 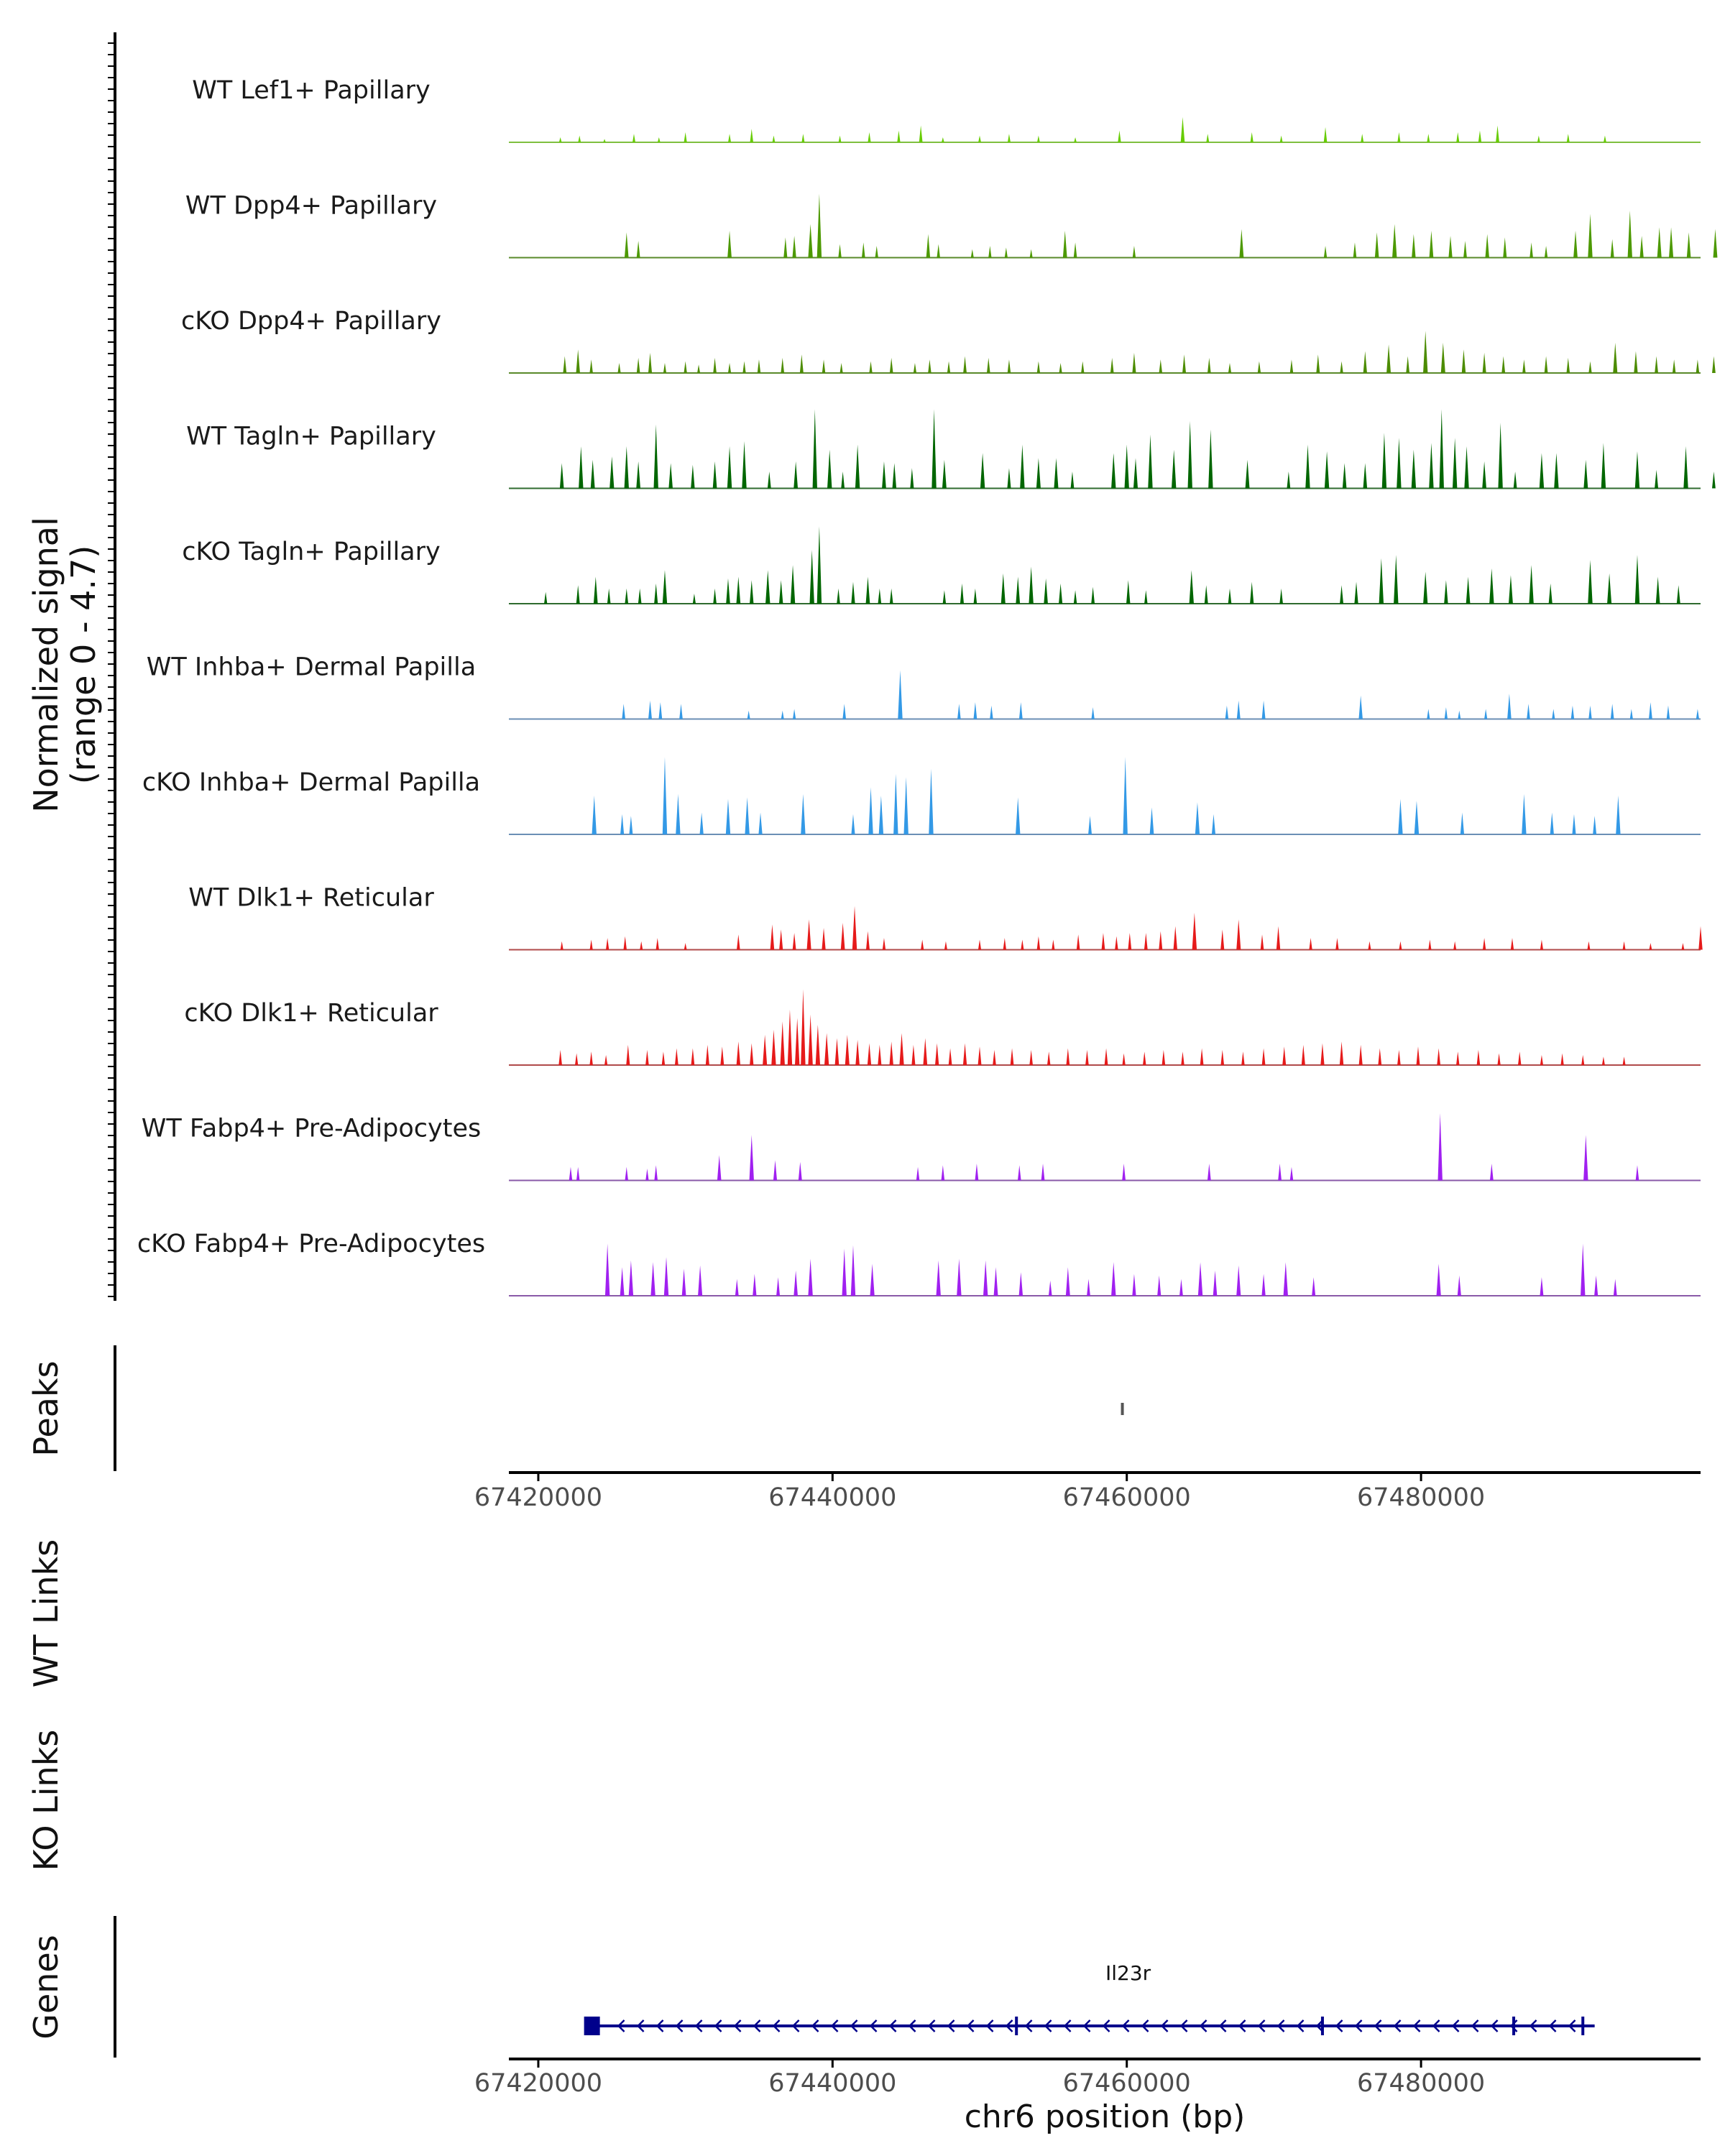 I want to click on signal-axis-title: Normalized signal, so click(x=46, y=665).